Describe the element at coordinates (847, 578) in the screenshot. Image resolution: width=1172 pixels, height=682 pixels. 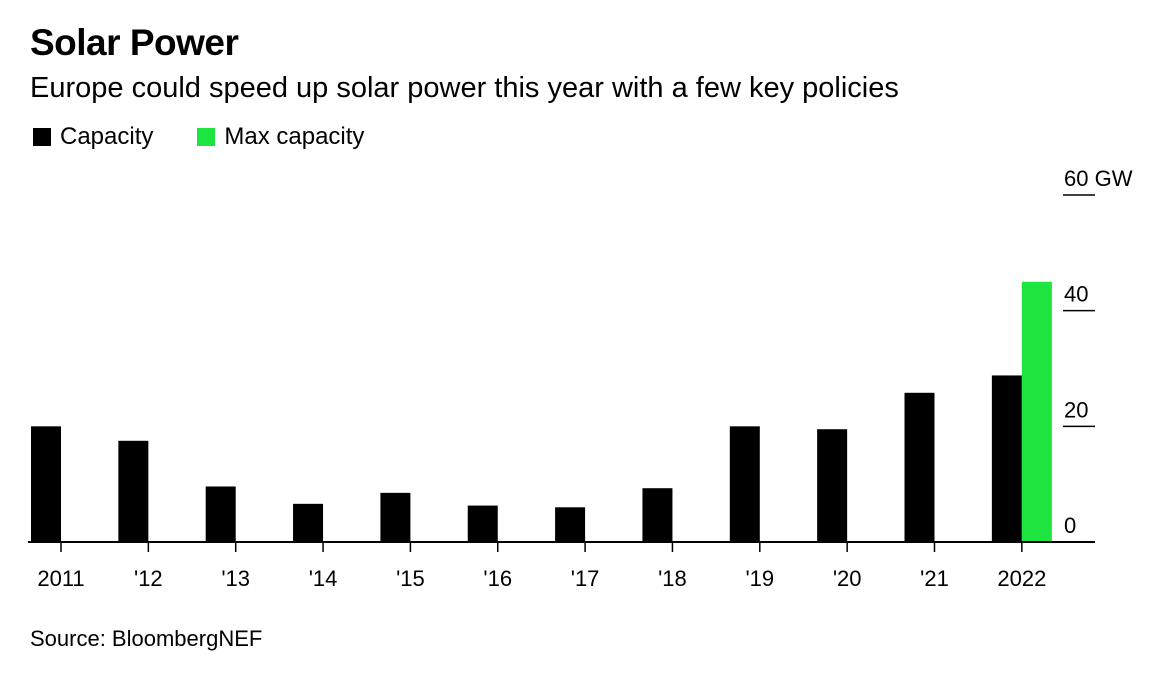
I see `x-tick-label-9: '20` at that location.